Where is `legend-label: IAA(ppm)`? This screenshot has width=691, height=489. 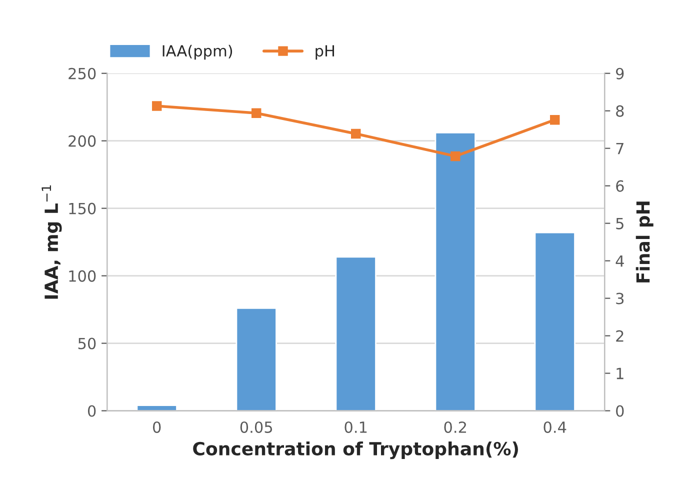
legend-label: IAA(ppm) is located at coordinates (197, 52).